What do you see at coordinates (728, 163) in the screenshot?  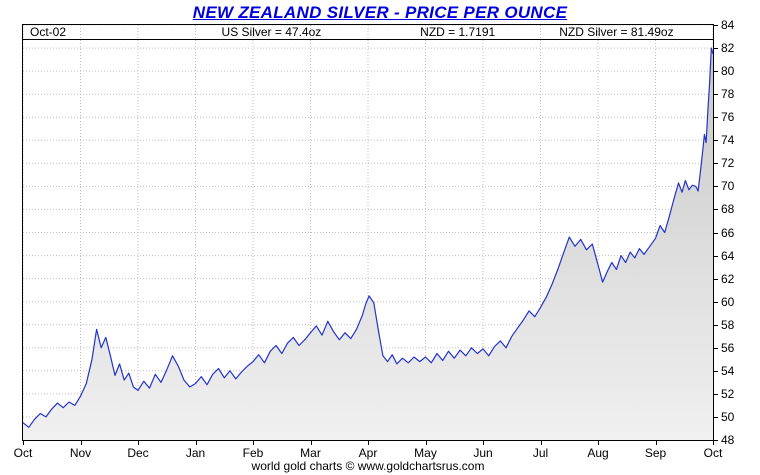 I see `y-tick-label: 72` at bounding box center [728, 163].